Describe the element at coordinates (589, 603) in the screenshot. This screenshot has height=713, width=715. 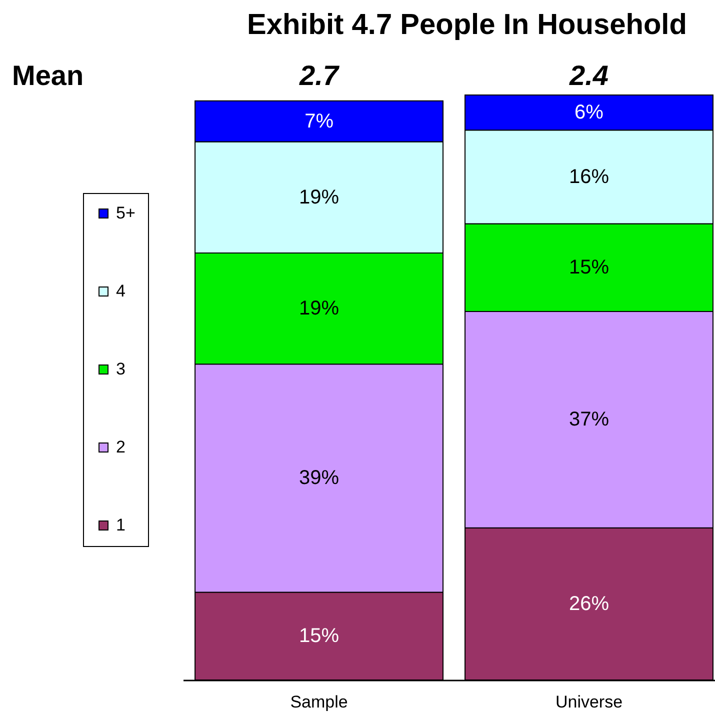
I see `data-label: 26%` at that location.